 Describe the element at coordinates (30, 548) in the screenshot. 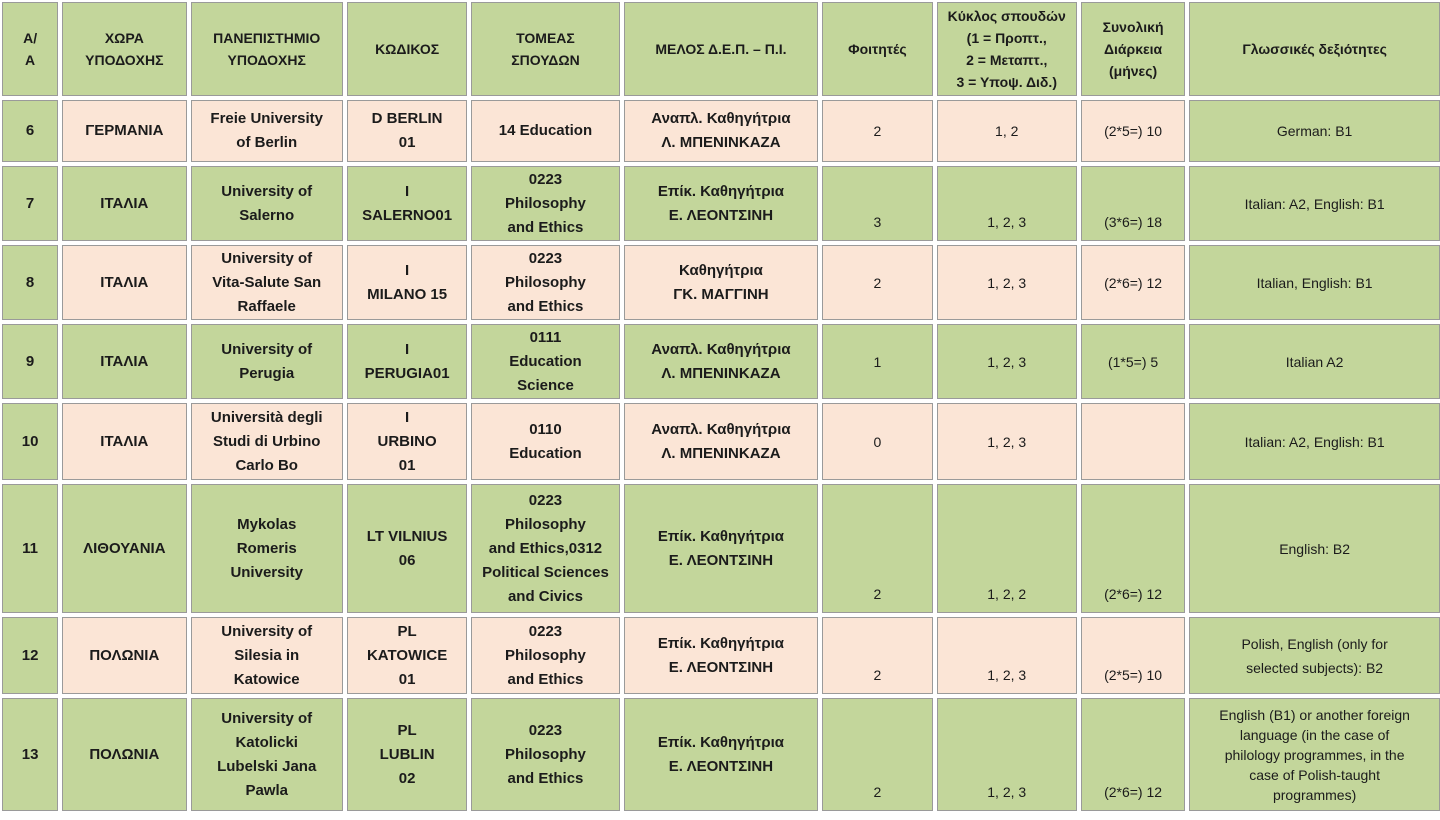

I see `cell-aa: 11` at that location.